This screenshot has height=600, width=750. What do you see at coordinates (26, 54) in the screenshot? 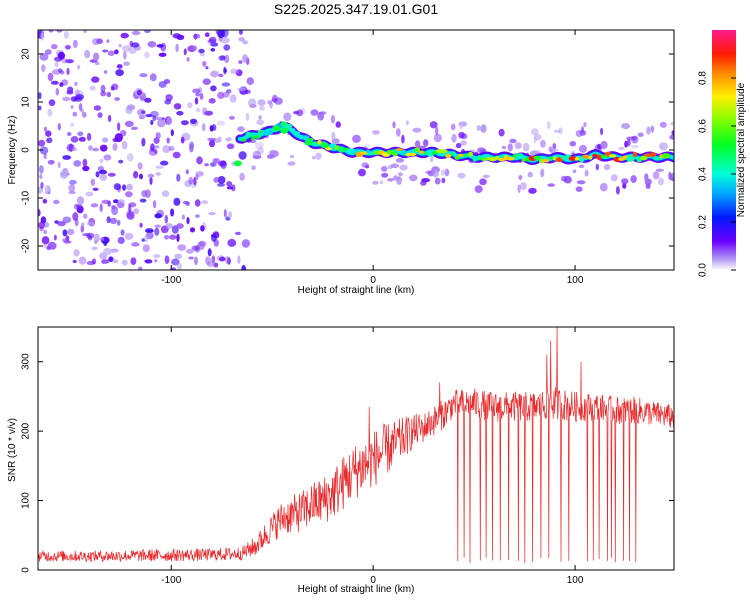
I see `spectrogram-ytick-label: 20` at bounding box center [26, 54].